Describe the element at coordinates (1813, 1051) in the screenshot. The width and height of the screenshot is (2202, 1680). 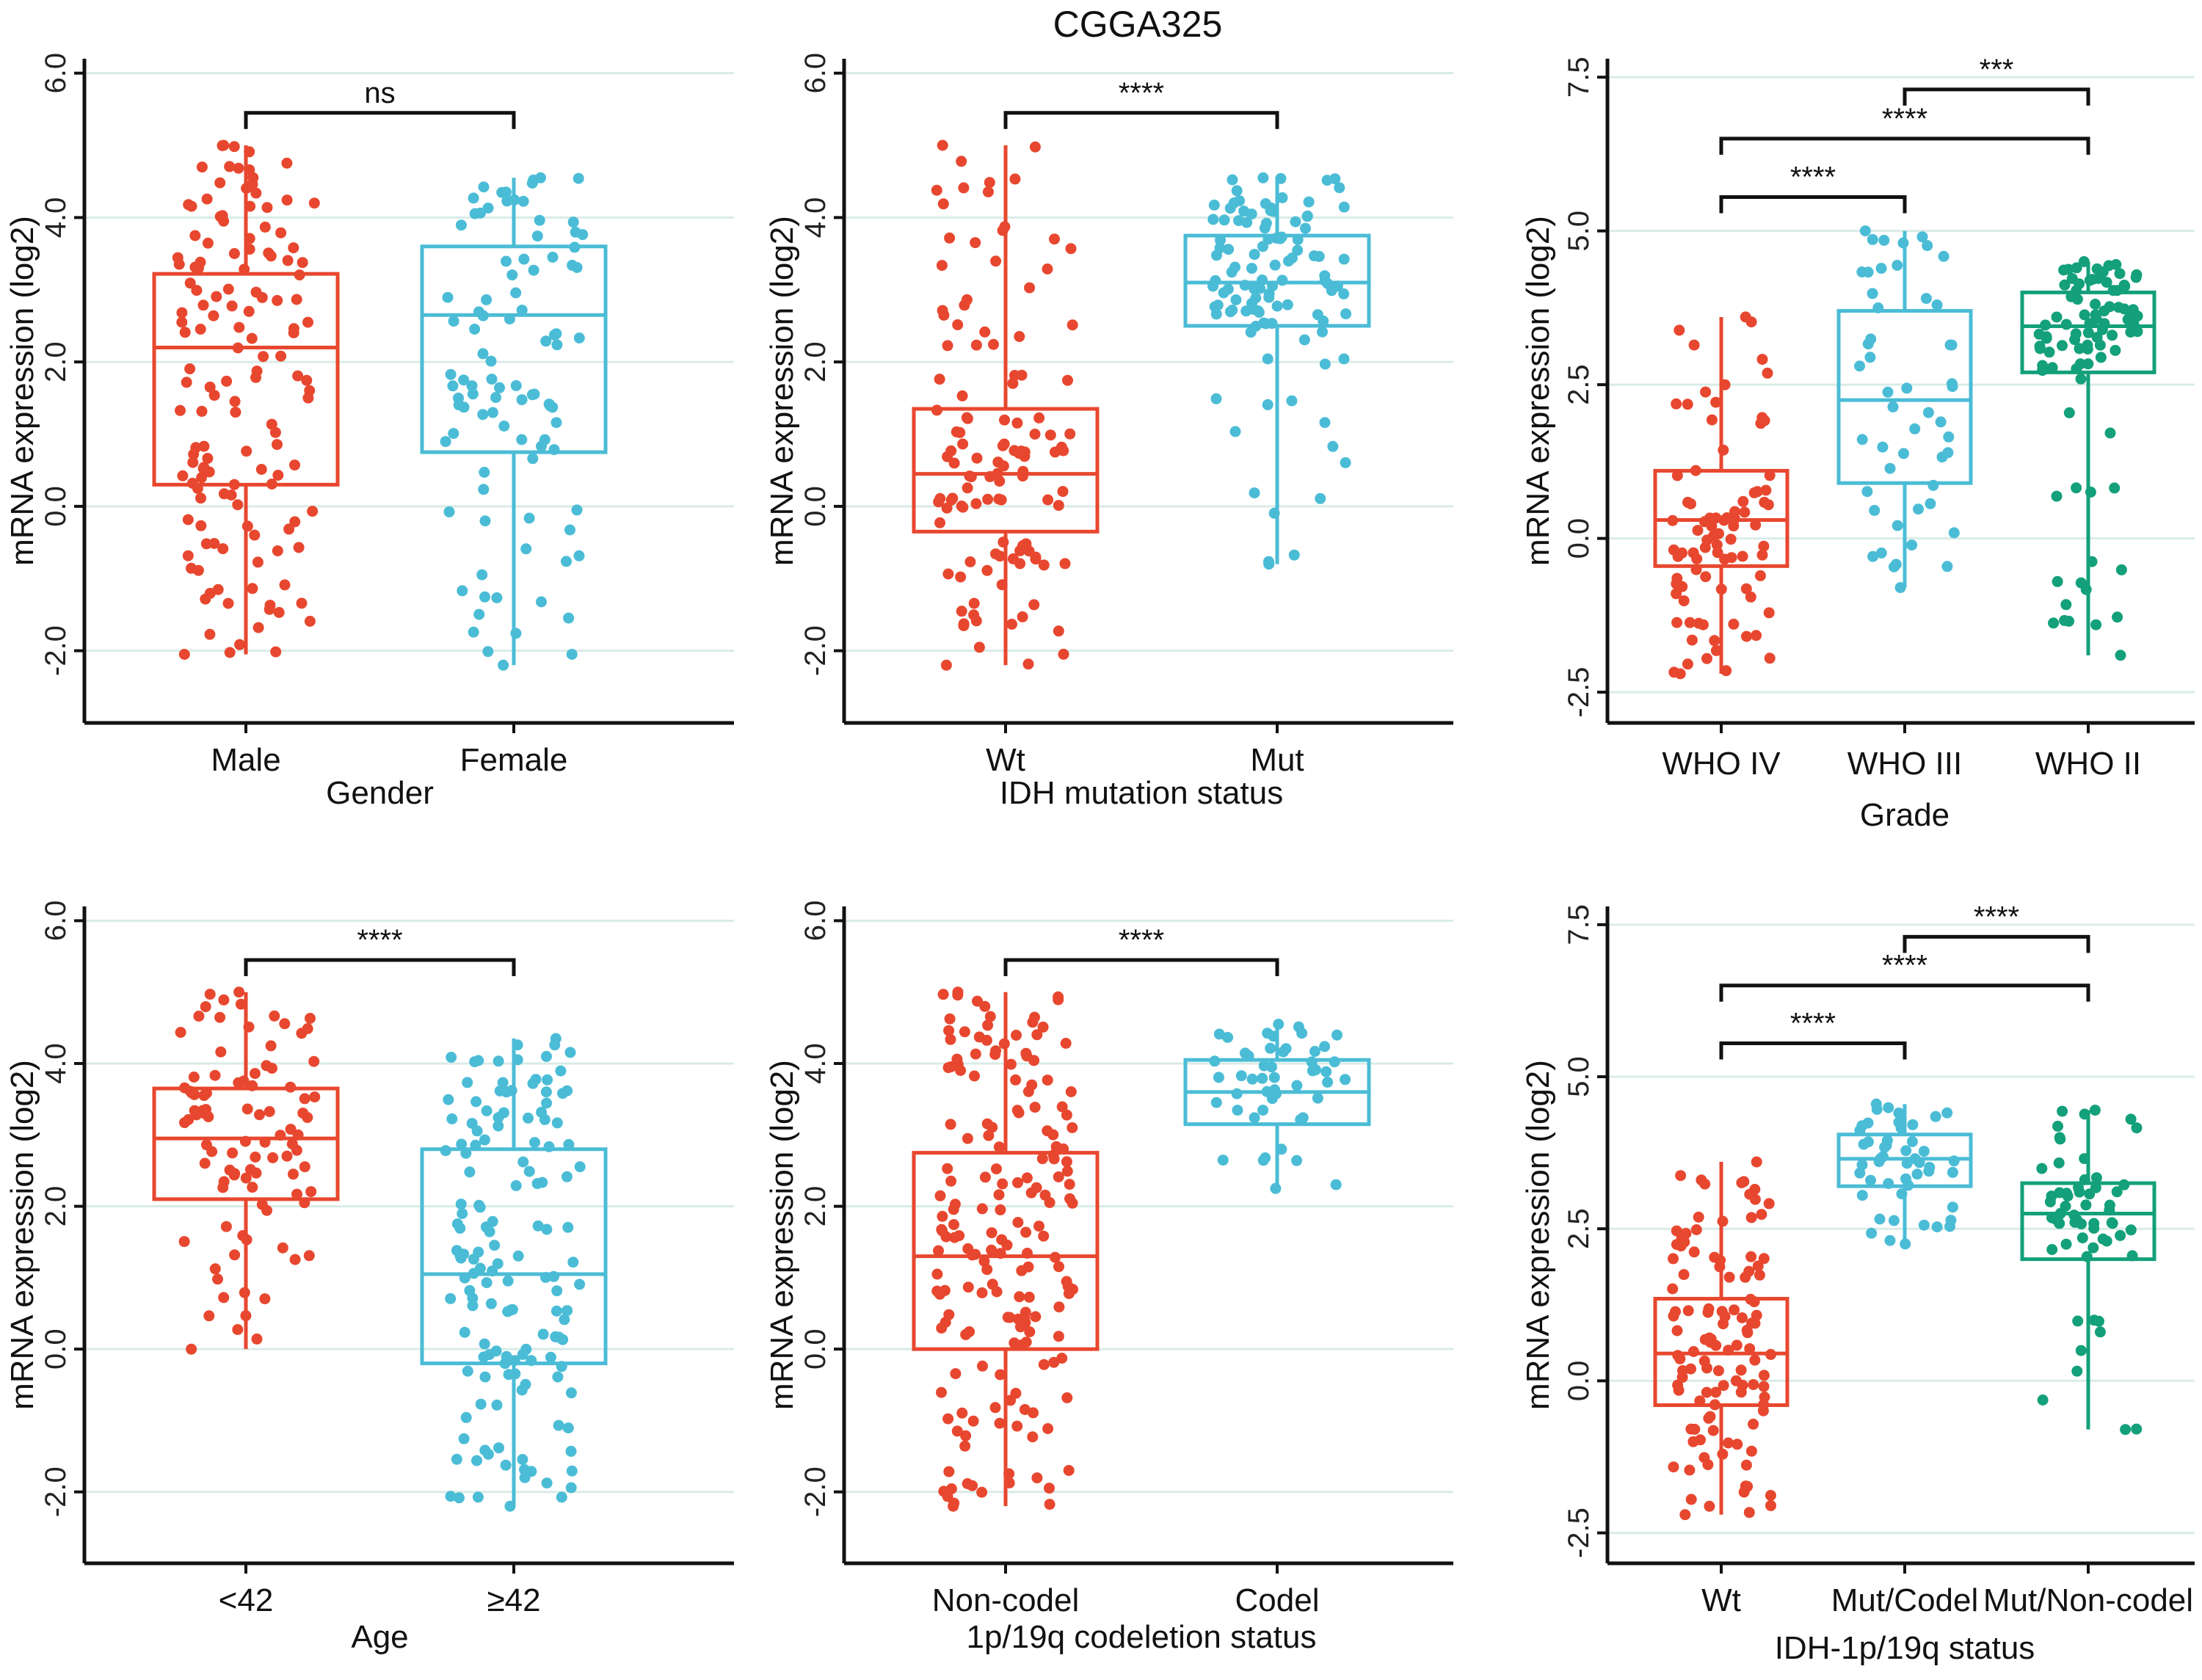
I see `bracket-line` at that location.